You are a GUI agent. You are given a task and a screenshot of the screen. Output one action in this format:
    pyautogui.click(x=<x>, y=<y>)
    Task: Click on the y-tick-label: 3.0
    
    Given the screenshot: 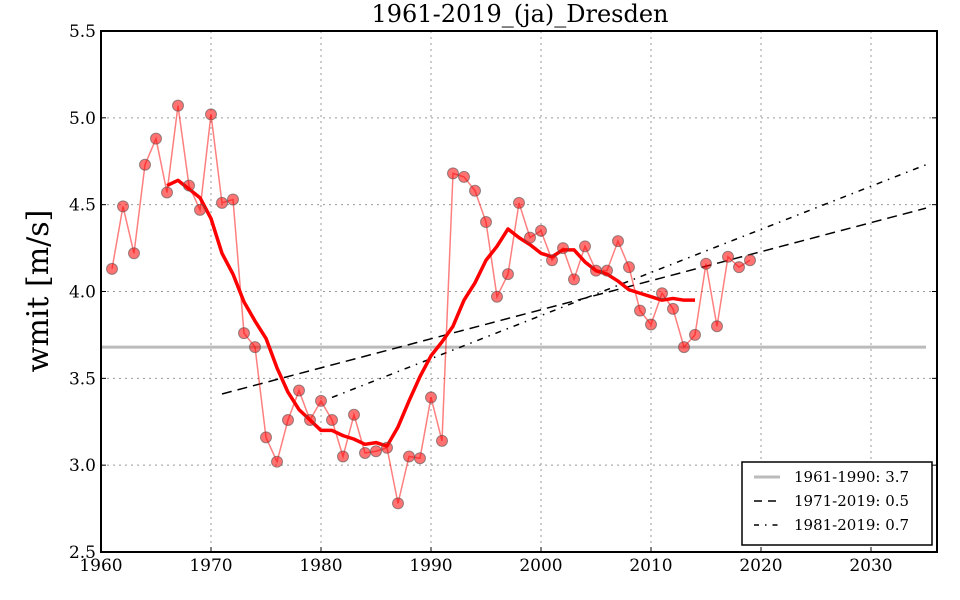 What is the action you would take?
    pyautogui.click(x=82, y=466)
    